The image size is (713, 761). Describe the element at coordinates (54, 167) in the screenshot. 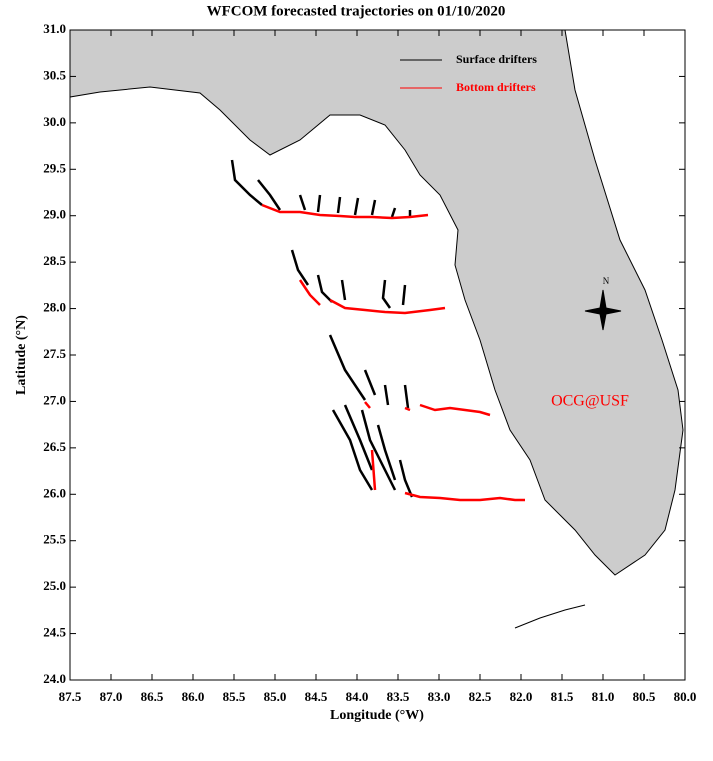

I see `y-tick-label: 29.5` at that location.